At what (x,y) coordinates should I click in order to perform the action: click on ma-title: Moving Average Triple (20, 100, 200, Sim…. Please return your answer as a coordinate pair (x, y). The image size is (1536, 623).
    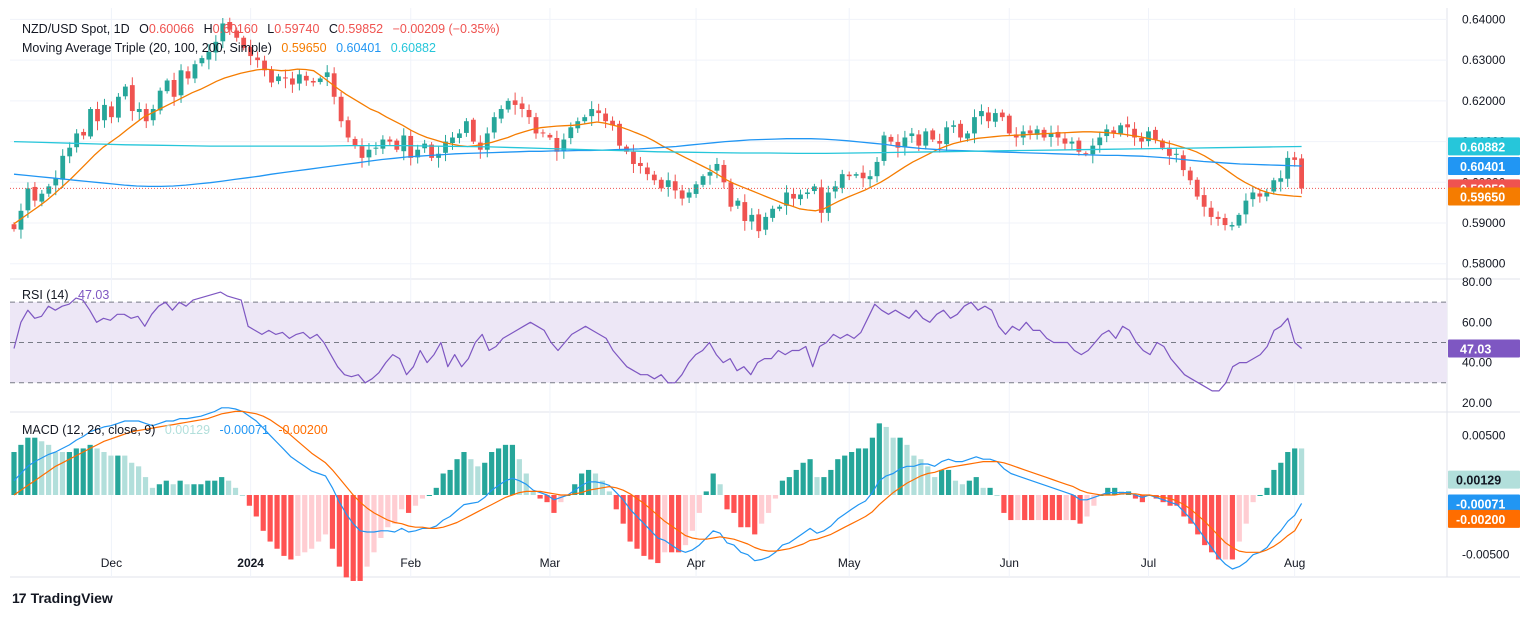
    Looking at the image, I should click on (147, 48).